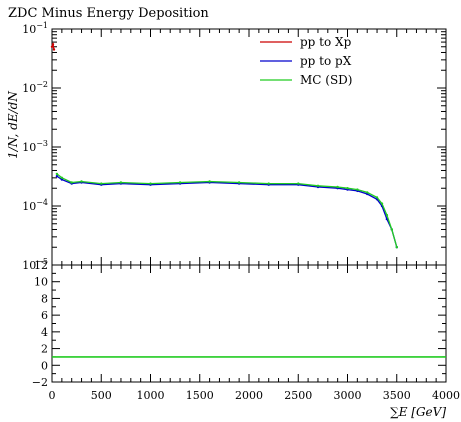 This screenshot has width=461, height=422. Describe the element at coordinates (41, 282) in the screenshot. I see `ratio-y-tick-label: 10` at that location.